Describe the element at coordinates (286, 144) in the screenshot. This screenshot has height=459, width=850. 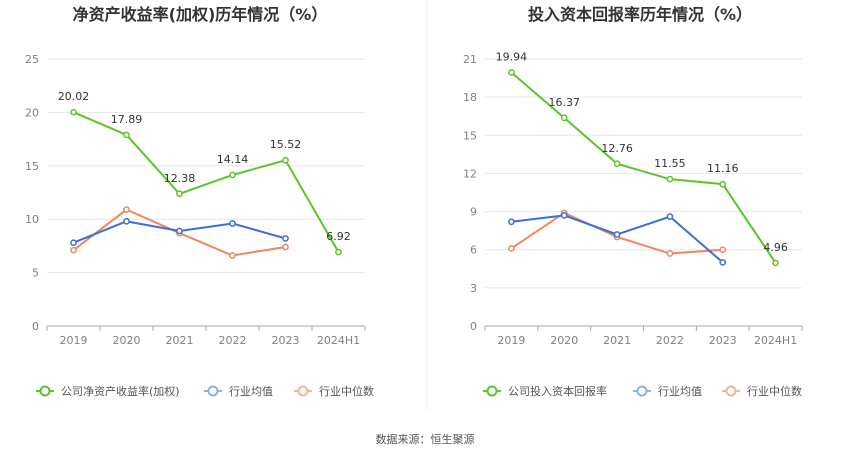
I see `data-label: 15.52` at that location.